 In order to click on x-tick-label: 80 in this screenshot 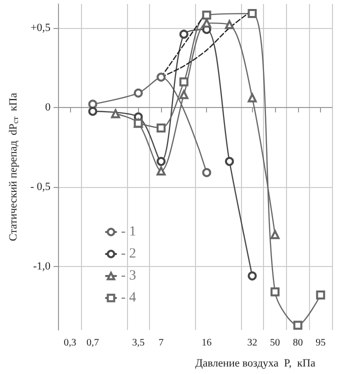, I will do `click(297, 343)`.